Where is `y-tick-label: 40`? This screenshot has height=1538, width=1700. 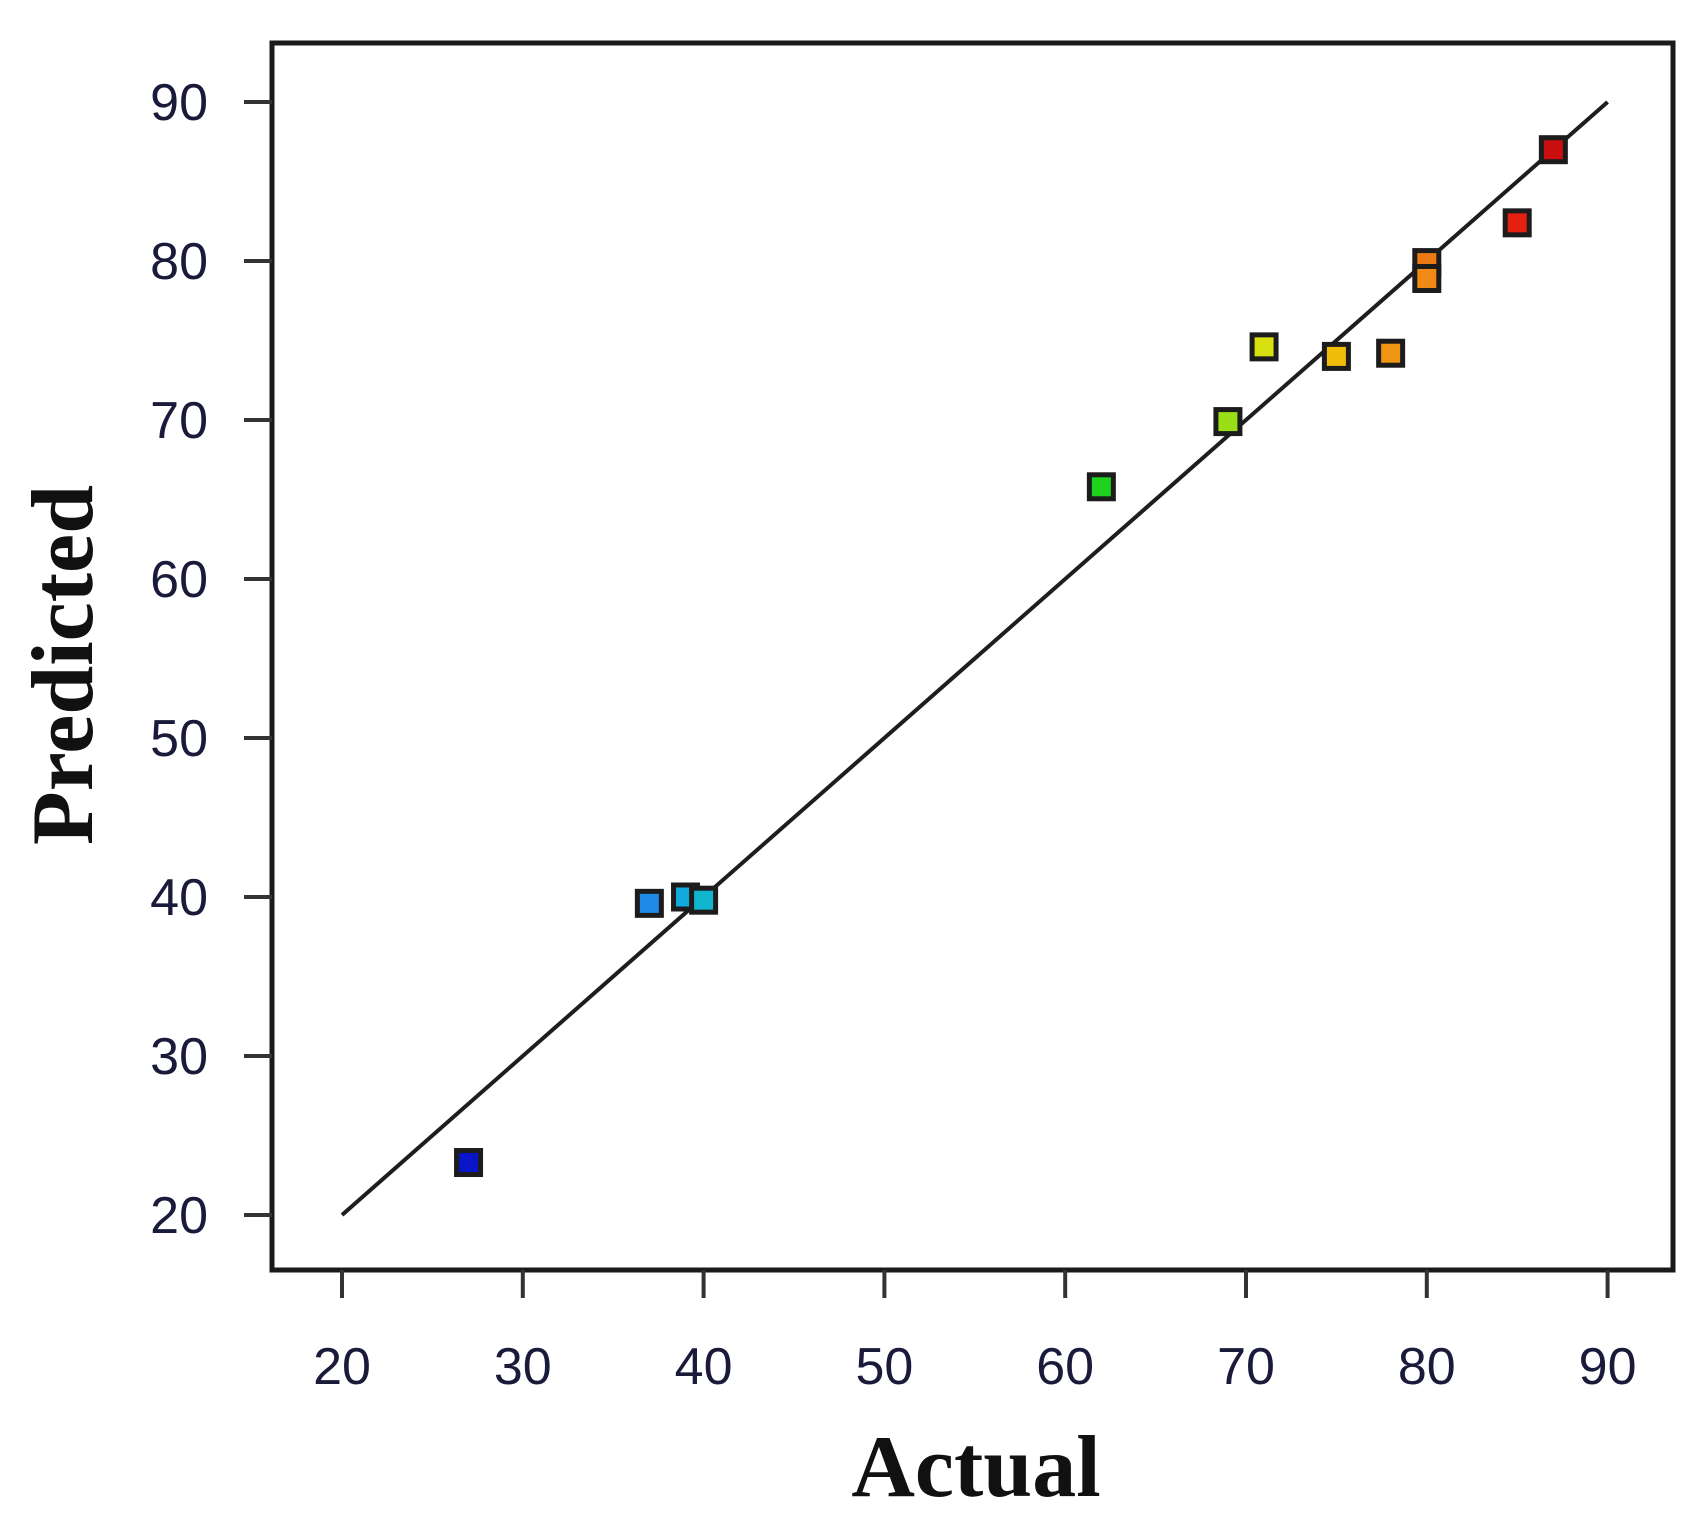 y-tick-label: 40 is located at coordinates (179, 898).